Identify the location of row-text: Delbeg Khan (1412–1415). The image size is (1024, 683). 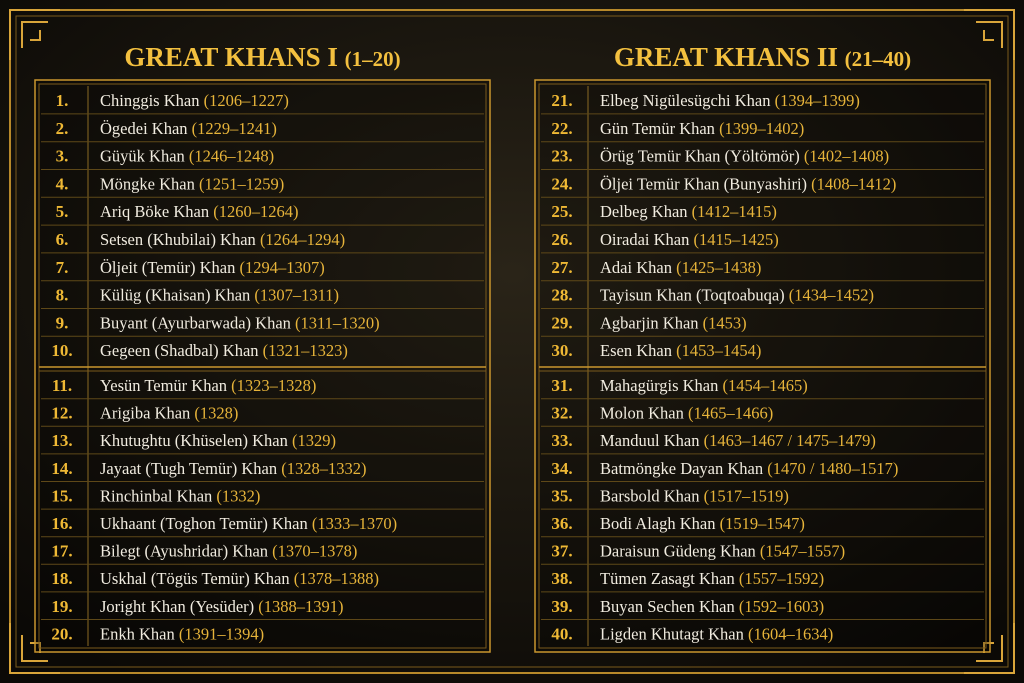
(688, 211).